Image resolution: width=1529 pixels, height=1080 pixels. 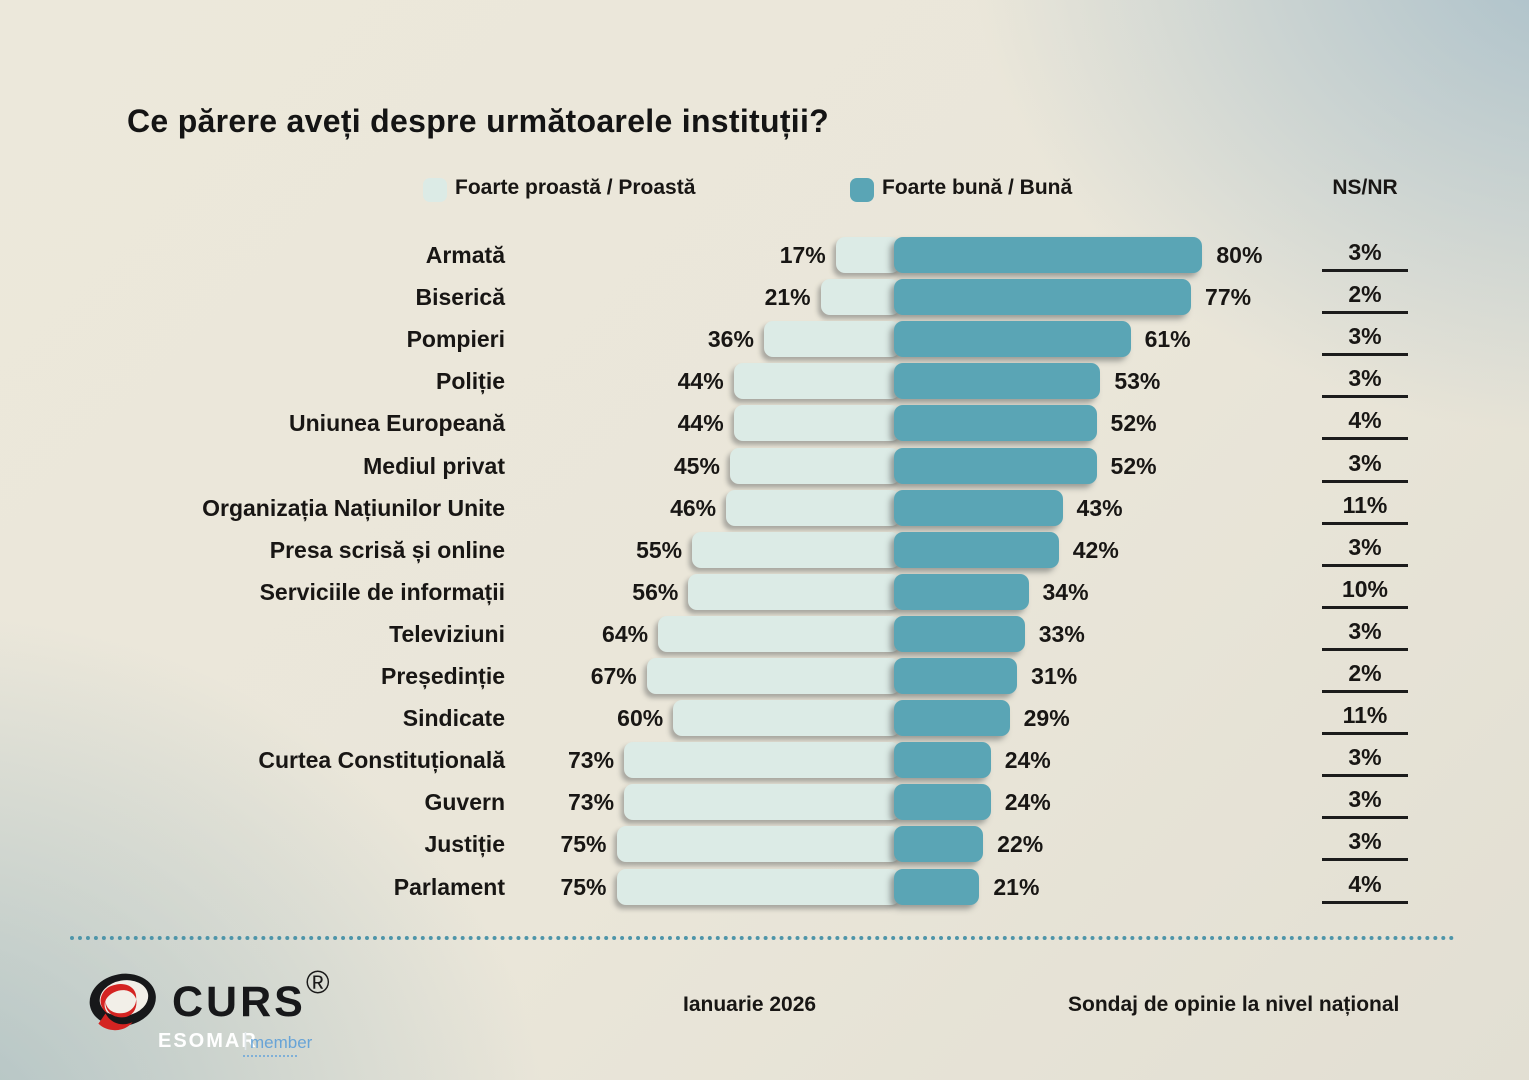 What do you see at coordinates (465, 255) in the screenshot?
I see `institution-label: Armată` at bounding box center [465, 255].